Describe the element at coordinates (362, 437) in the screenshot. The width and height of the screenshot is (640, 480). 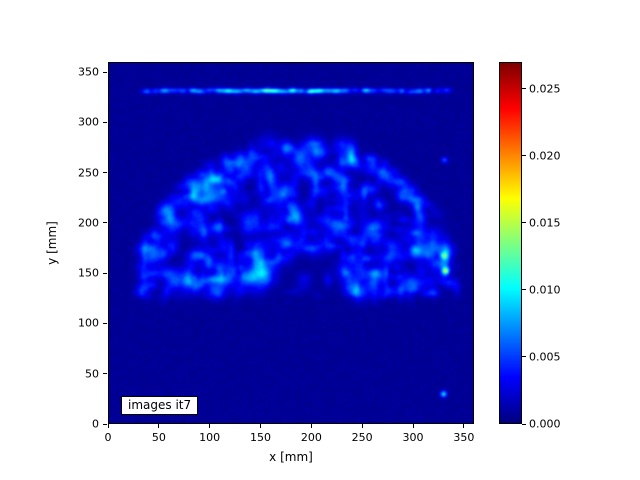
I see `x-tick-label: 250` at that location.